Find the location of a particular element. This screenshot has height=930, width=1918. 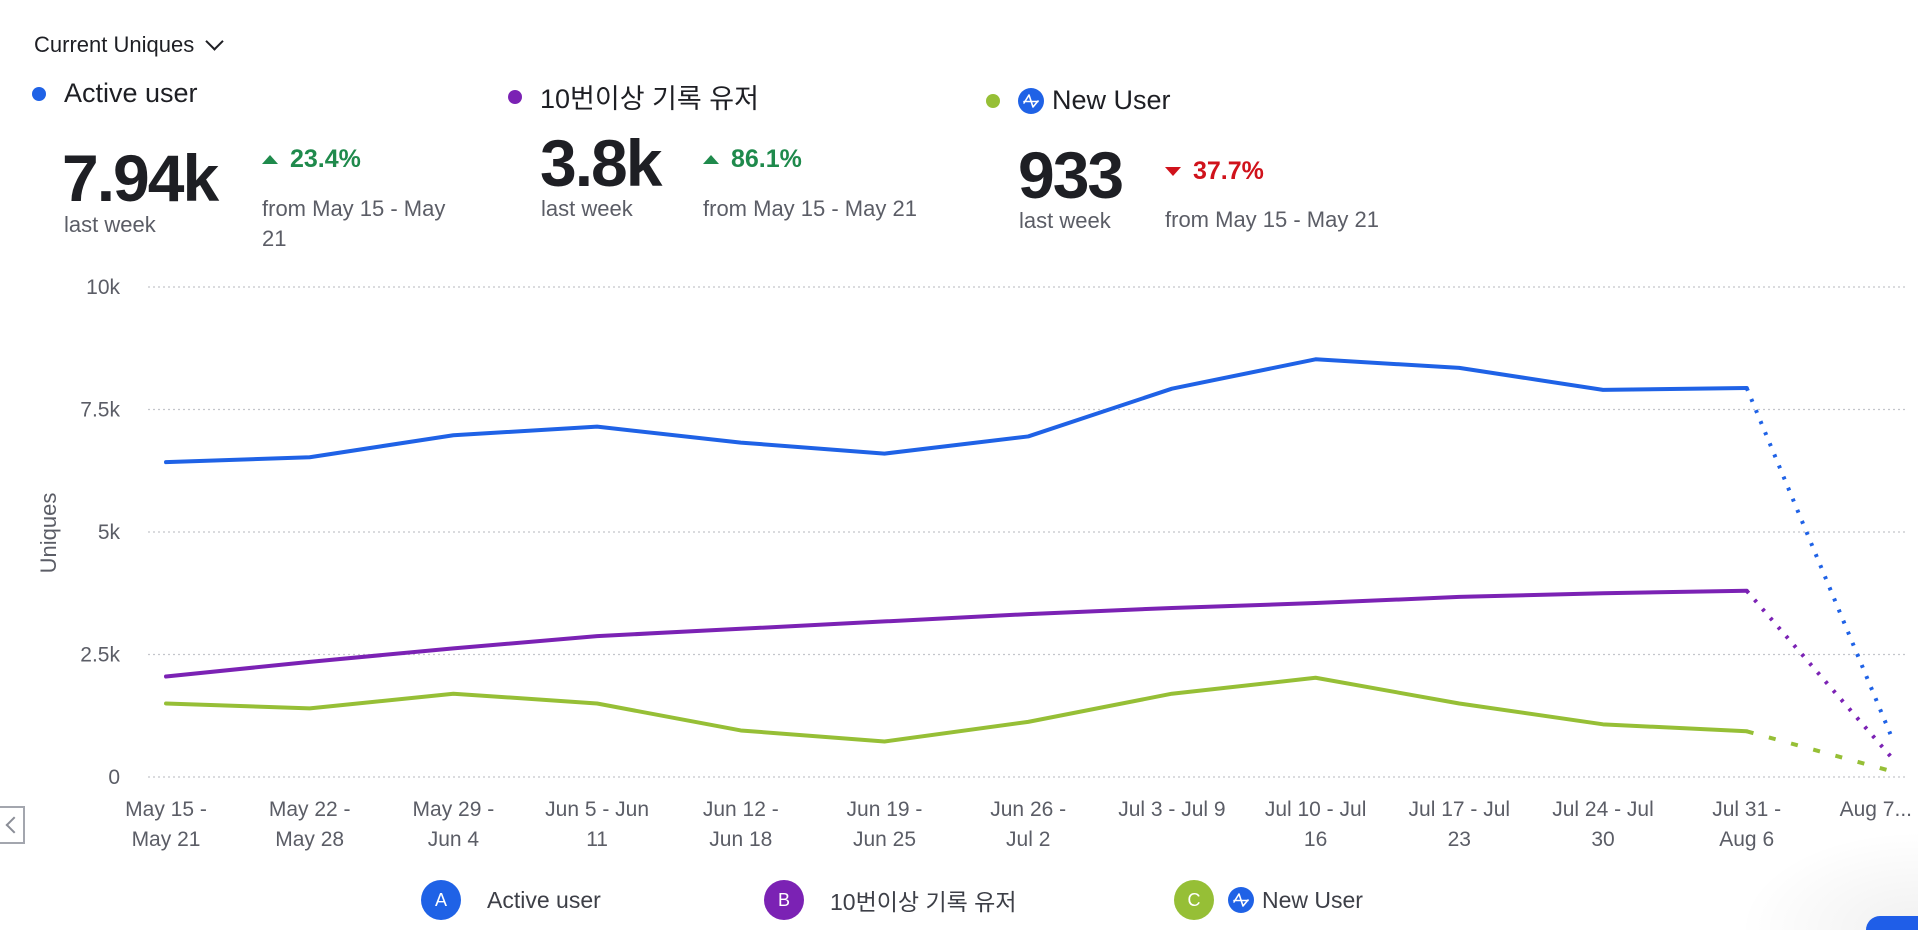

from-line-1: from May 15 - May 21 is located at coordinates (1272, 219).